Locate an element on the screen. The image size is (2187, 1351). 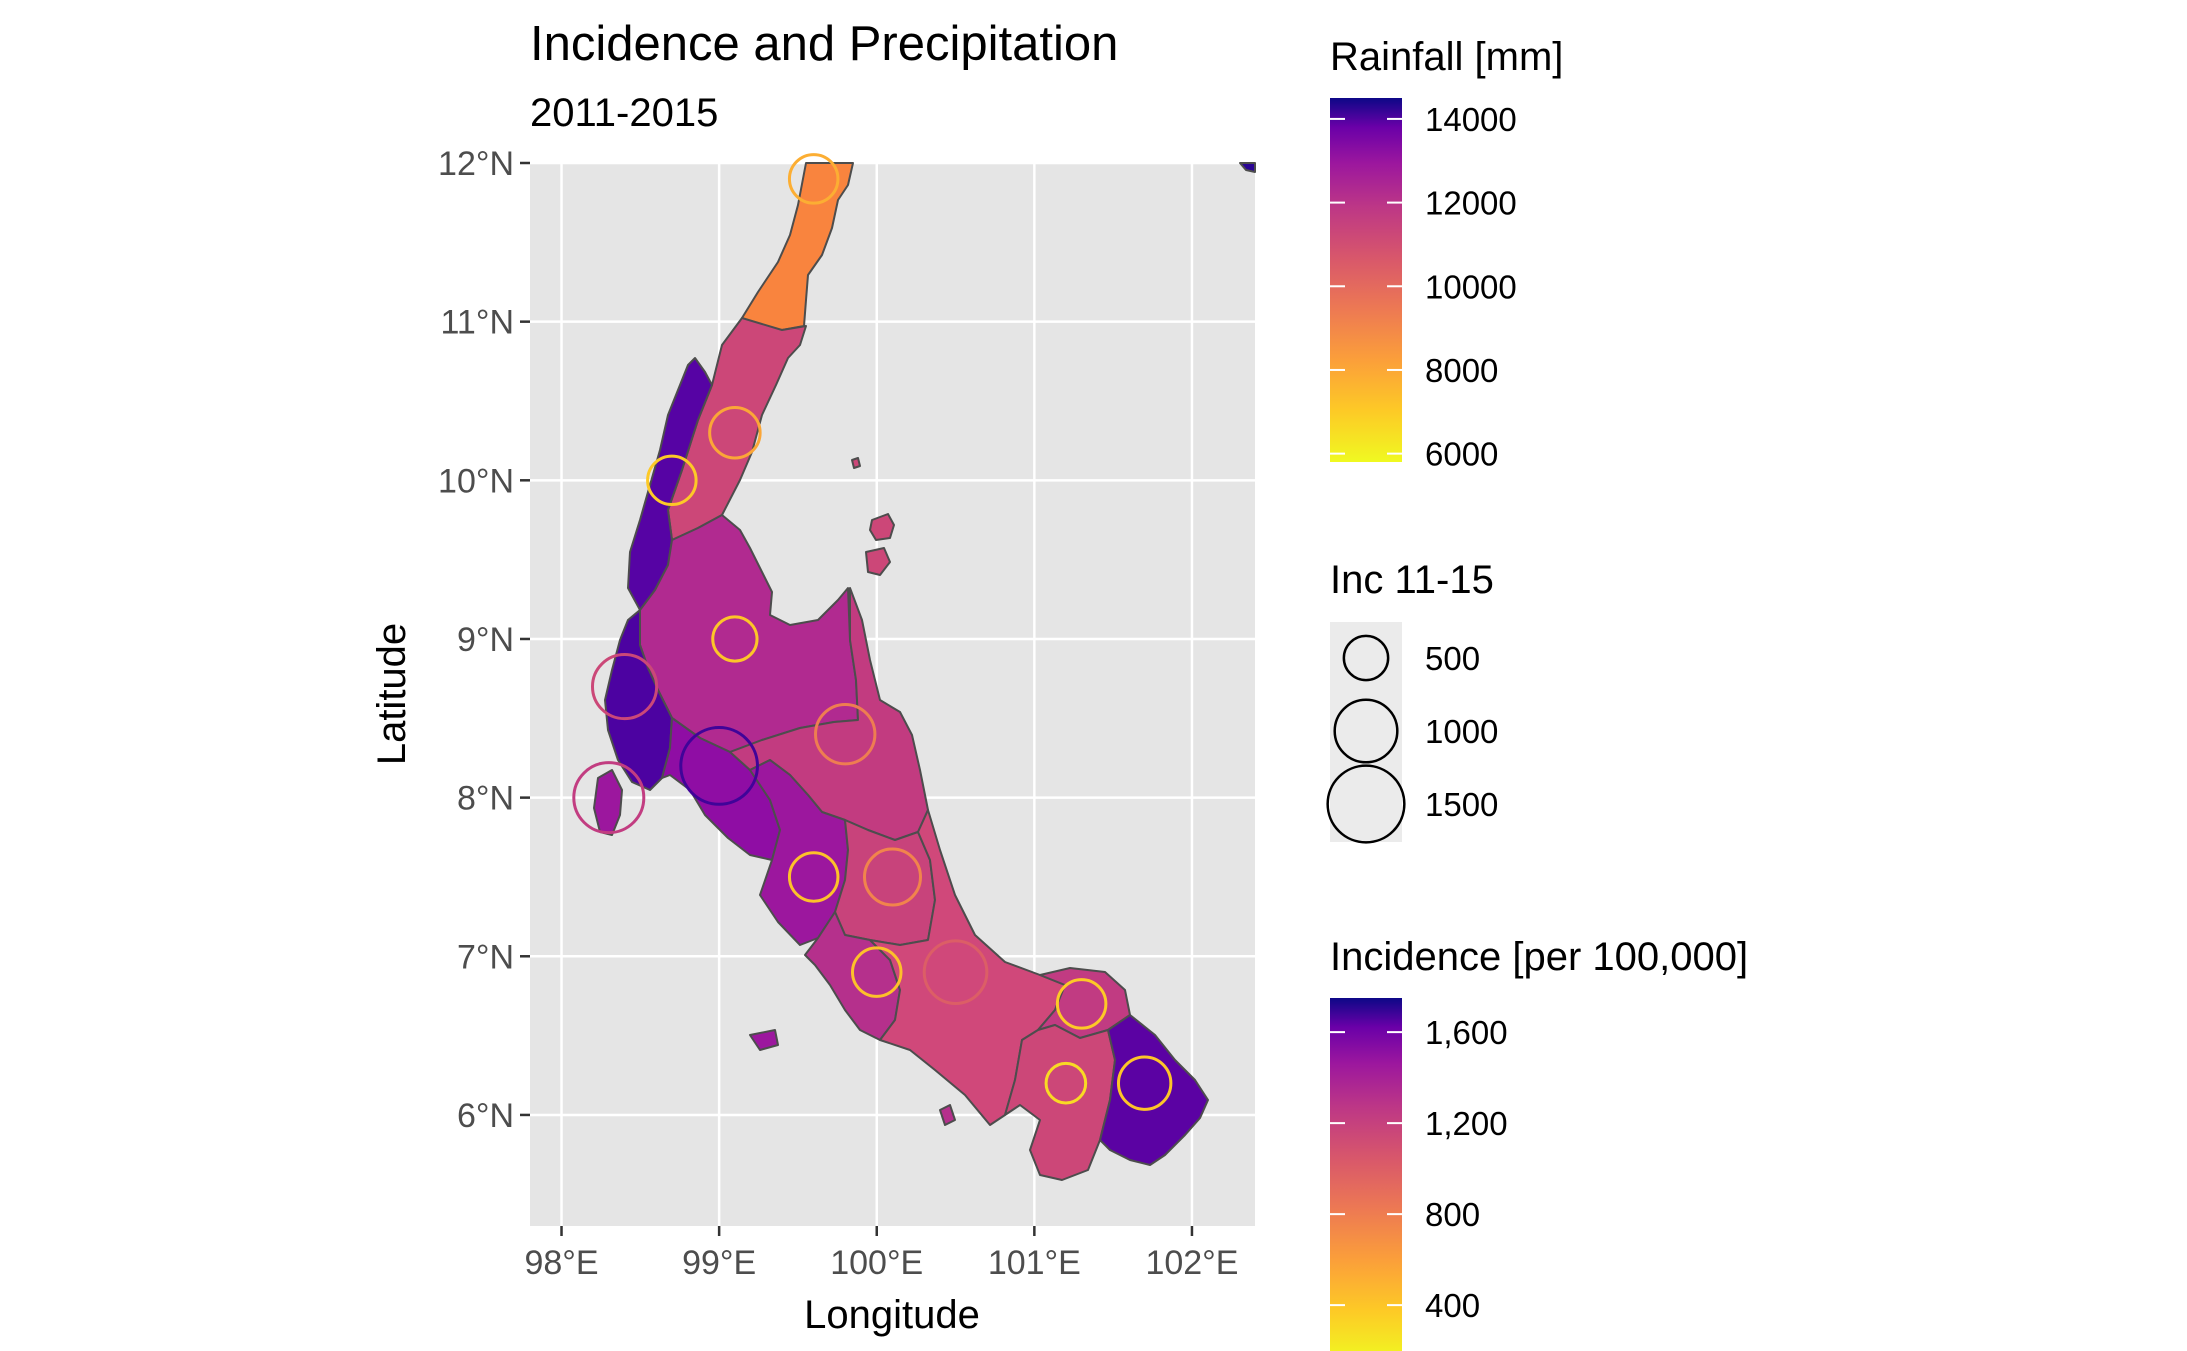
x-tick-label: 98°E is located at coordinates (561, 1263).